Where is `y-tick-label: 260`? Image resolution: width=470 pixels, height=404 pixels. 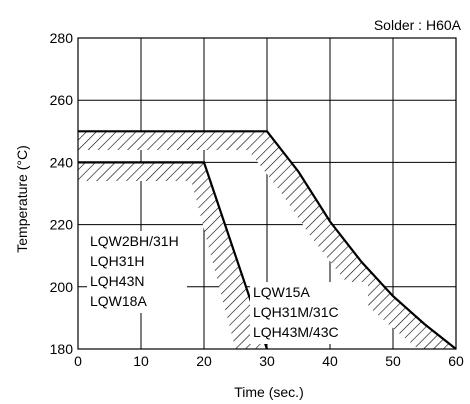
y-tick-label: 260 is located at coordinates (62, 100).